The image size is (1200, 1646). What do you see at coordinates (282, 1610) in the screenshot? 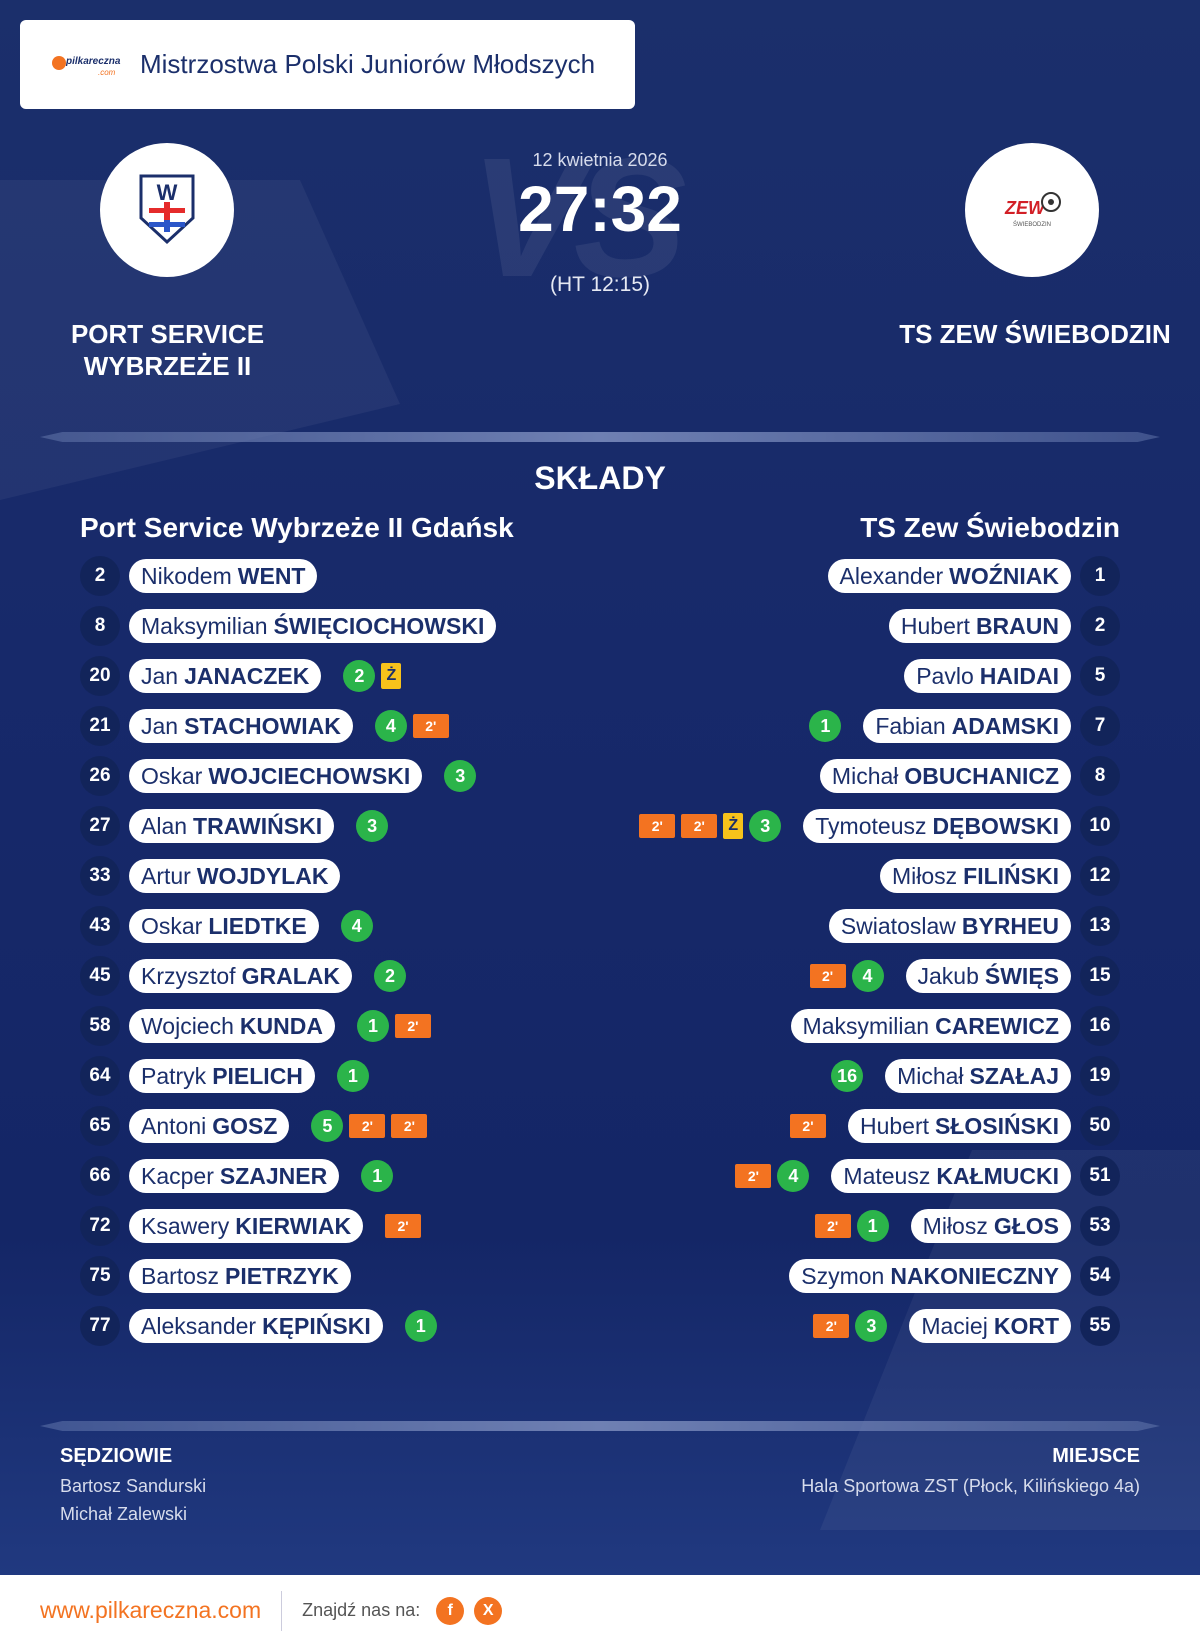
I see `footer-separator` at bounding box center [282, 1610].